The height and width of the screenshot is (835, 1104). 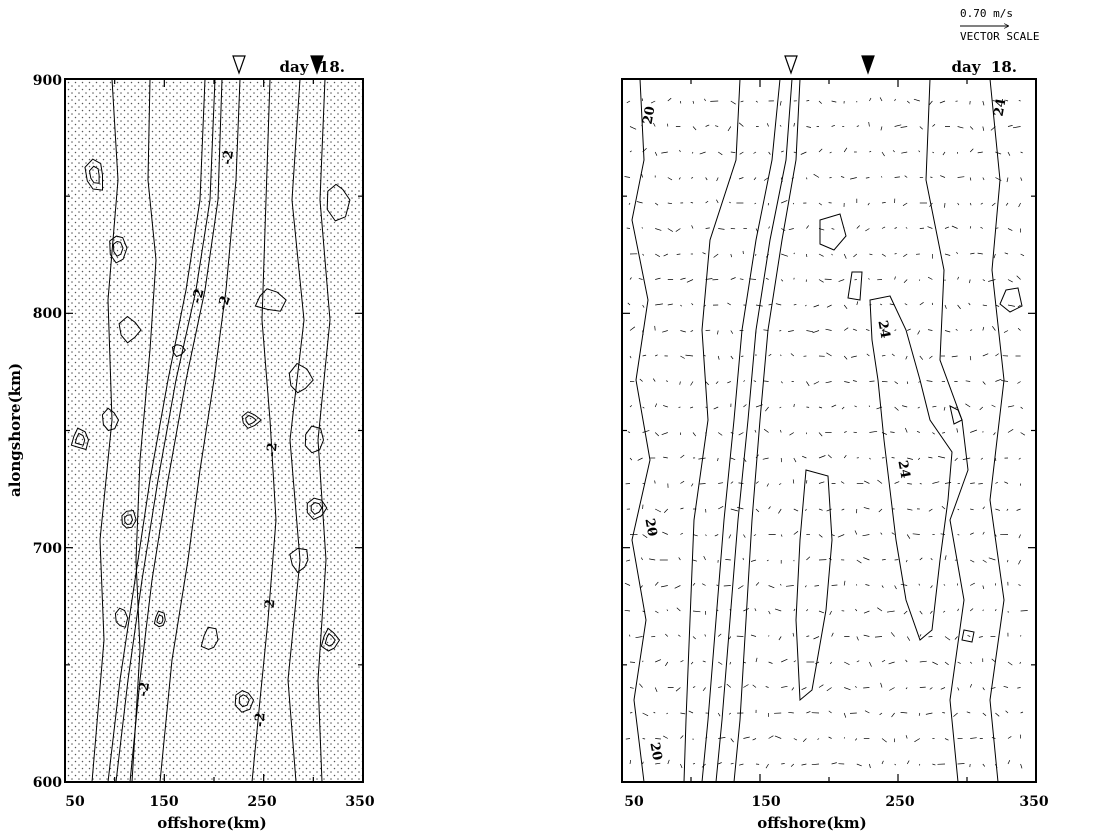 What do you see at coordinates (754, 430) in the screenshot?
I see `contour-line` at bounding box center [754, 430].